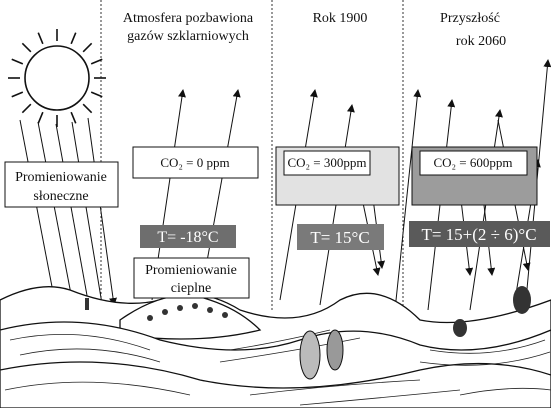  I want to click on column-title: Rok 1900, so click(340, 18).